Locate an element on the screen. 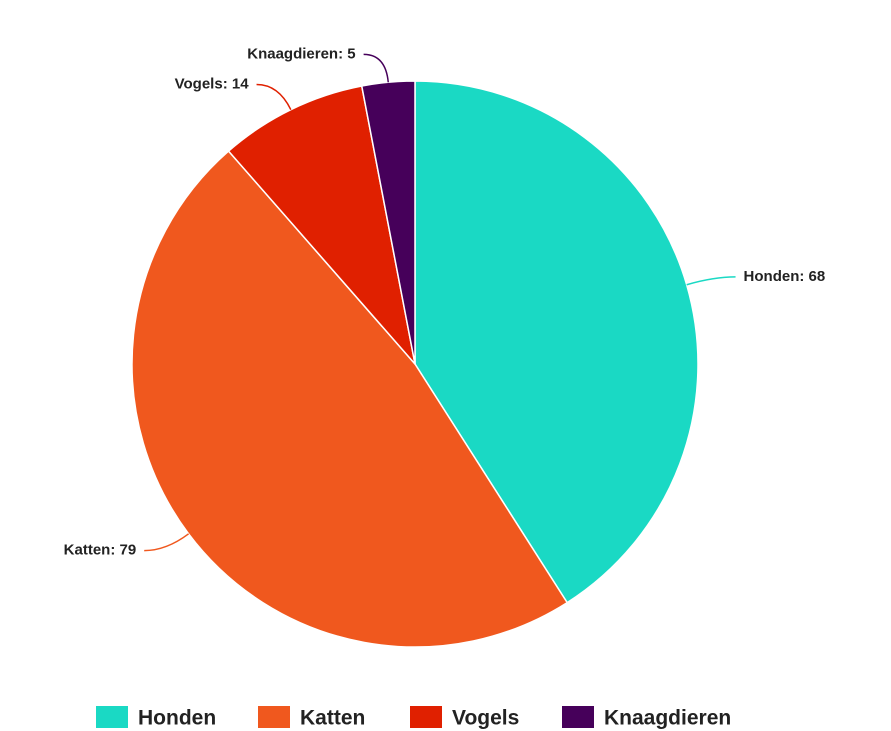 The height and width of the screenshot is (731, 891). legend-label: Knaagdieren is located at coordinates (667, 718).